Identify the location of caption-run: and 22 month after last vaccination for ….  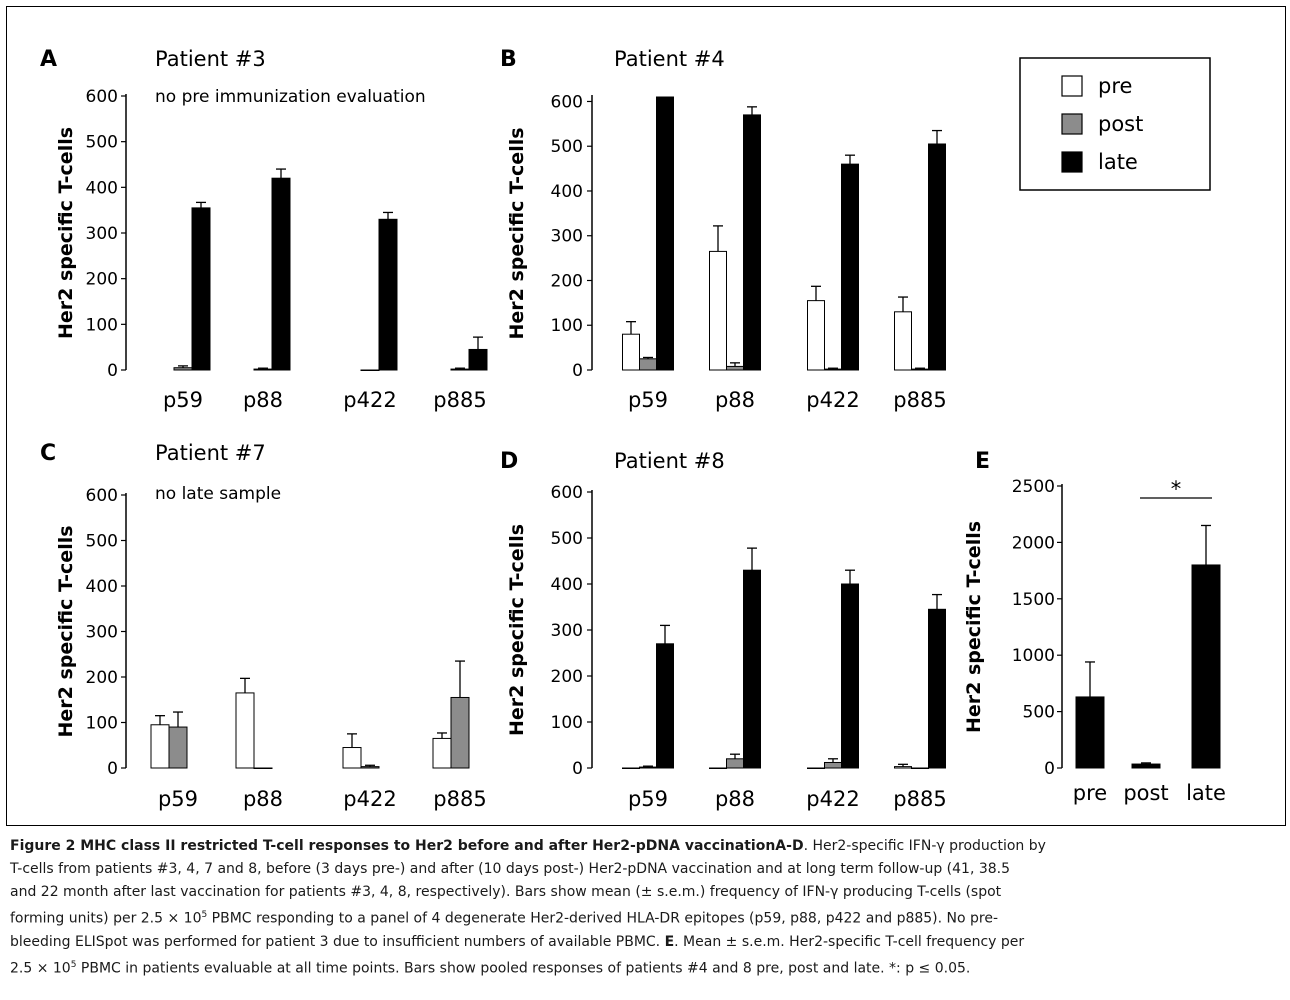
(506, 892).